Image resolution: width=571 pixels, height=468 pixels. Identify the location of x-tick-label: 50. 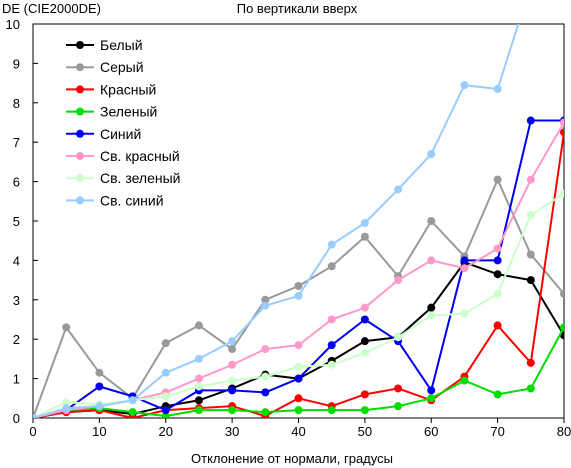
(365, 431).